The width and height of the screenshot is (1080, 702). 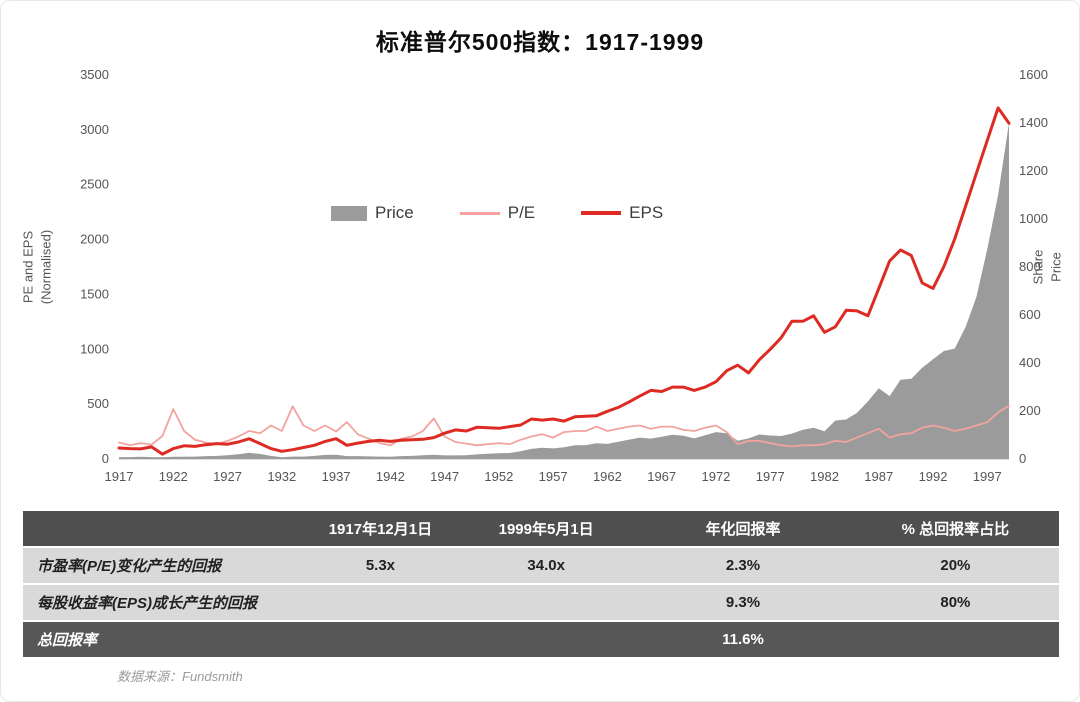 What do you see at coordinates (372, 213) in the screenshot?
I see `legend-item-price: Price` at bounding box center [372, 213].